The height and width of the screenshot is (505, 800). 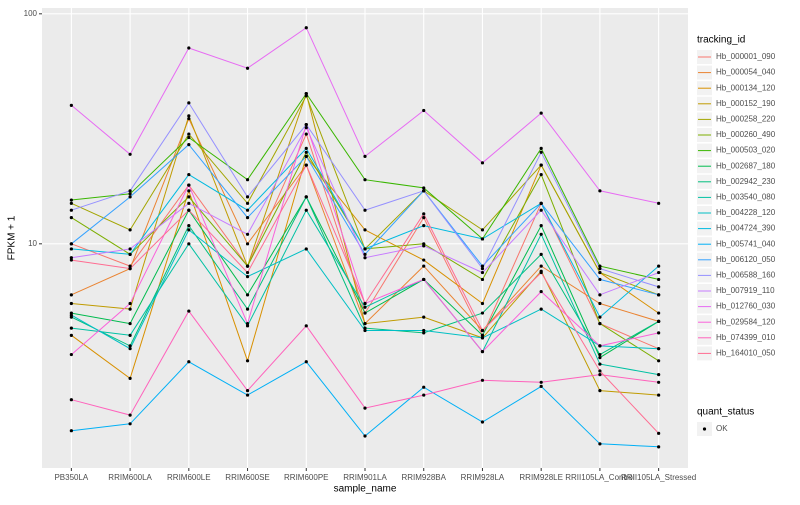 I want to click on legend-label: Hb_007919_110, so click(x=745, y=290).